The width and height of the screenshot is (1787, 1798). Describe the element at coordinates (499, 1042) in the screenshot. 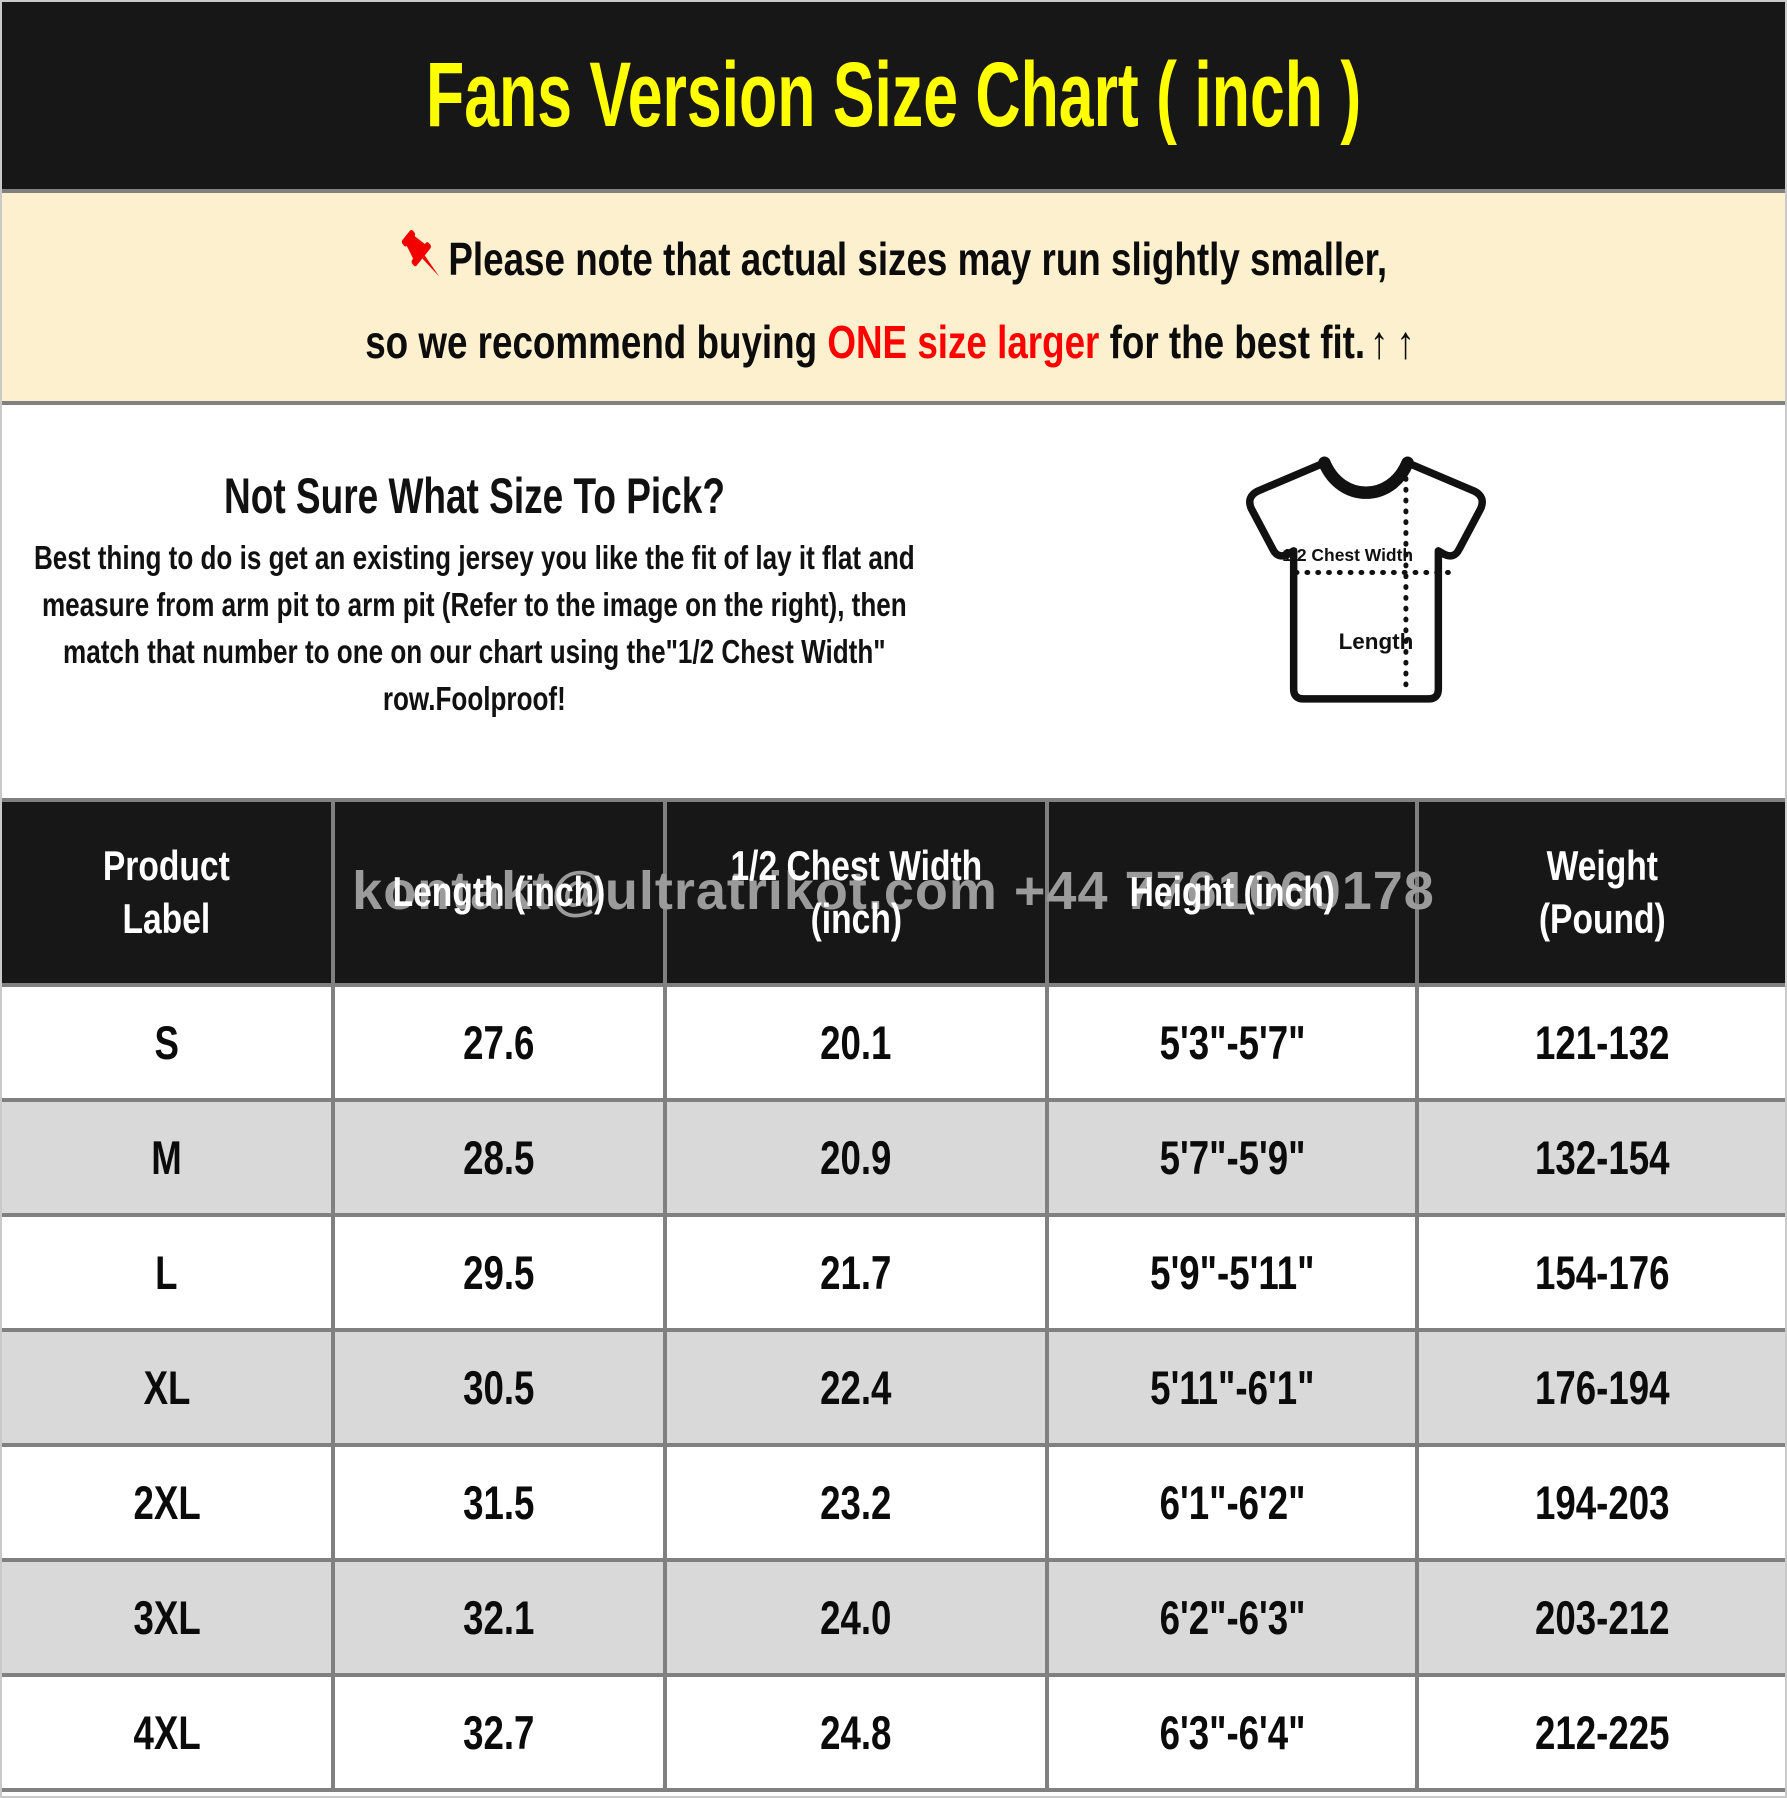

I see `table-row-s-length: 27.6` at that location.